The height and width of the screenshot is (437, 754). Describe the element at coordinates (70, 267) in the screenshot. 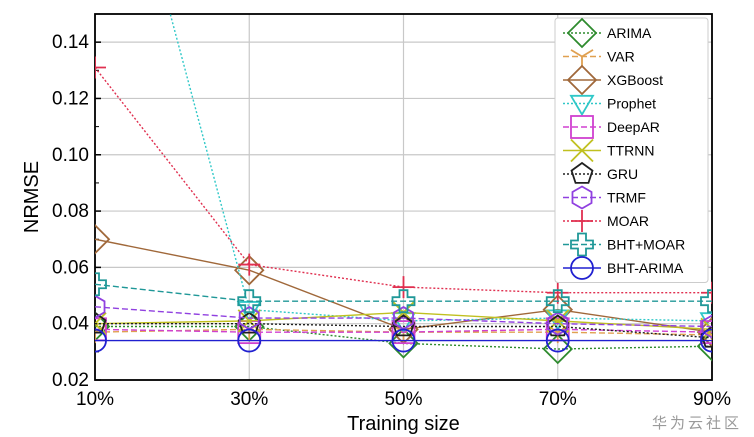

I see `y-tick-label: 0.06` at that location.